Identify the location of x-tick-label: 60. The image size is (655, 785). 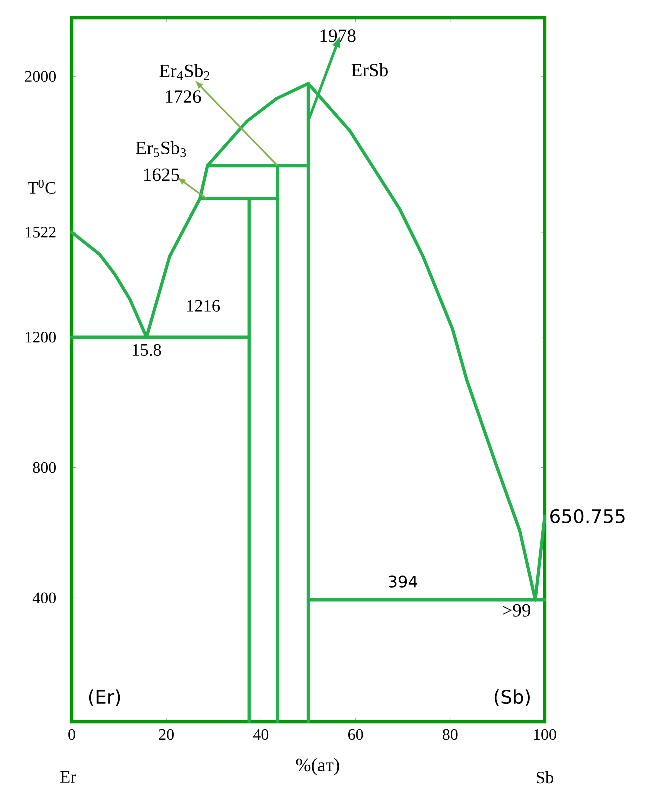
(356, 734).